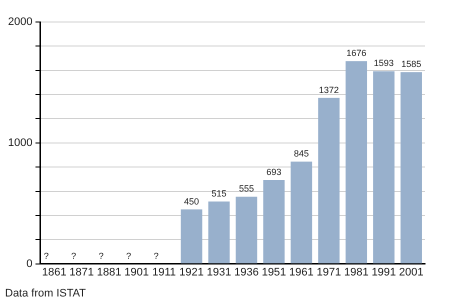 The image size is (455, 303). What do you see at coordinates (274, 172) in the screenshot?
I see `data-label: 693` at bounding box center [274, 172].